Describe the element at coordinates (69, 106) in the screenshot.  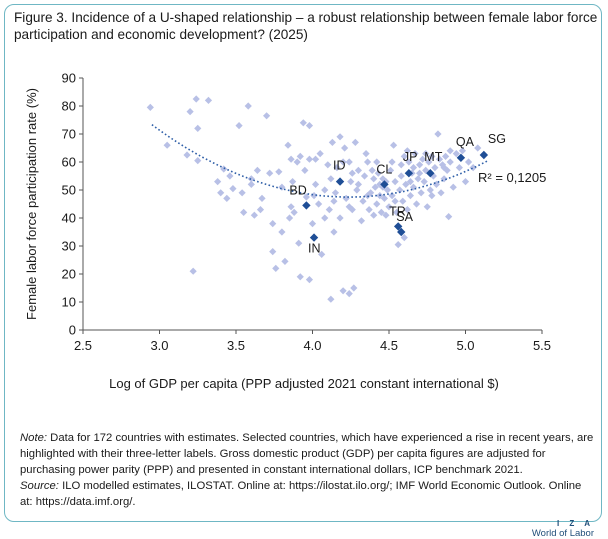
I see `y-tick-label: 80` at that location.